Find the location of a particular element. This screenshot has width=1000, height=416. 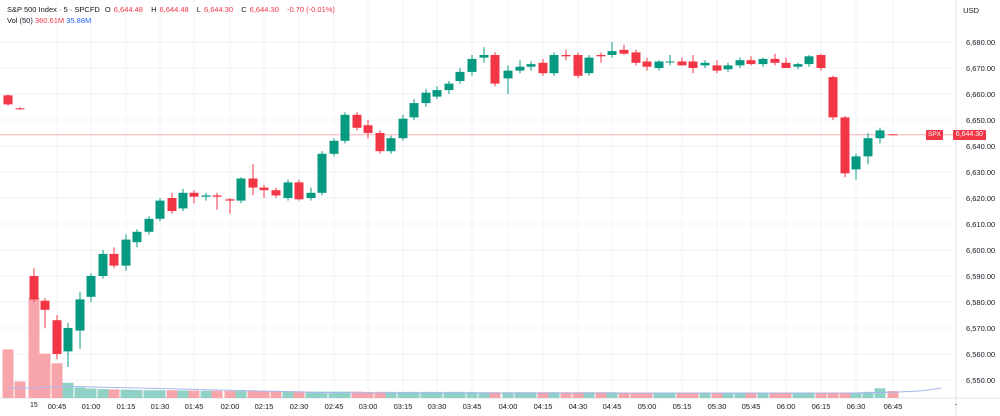

last-price-tag: 6,644.30 is located at coordinates (969, 135).